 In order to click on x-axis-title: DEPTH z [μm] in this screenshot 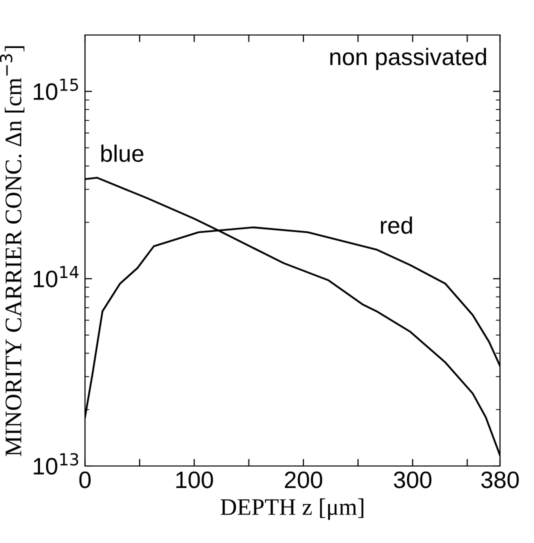, I will do `click(292, 509)`.